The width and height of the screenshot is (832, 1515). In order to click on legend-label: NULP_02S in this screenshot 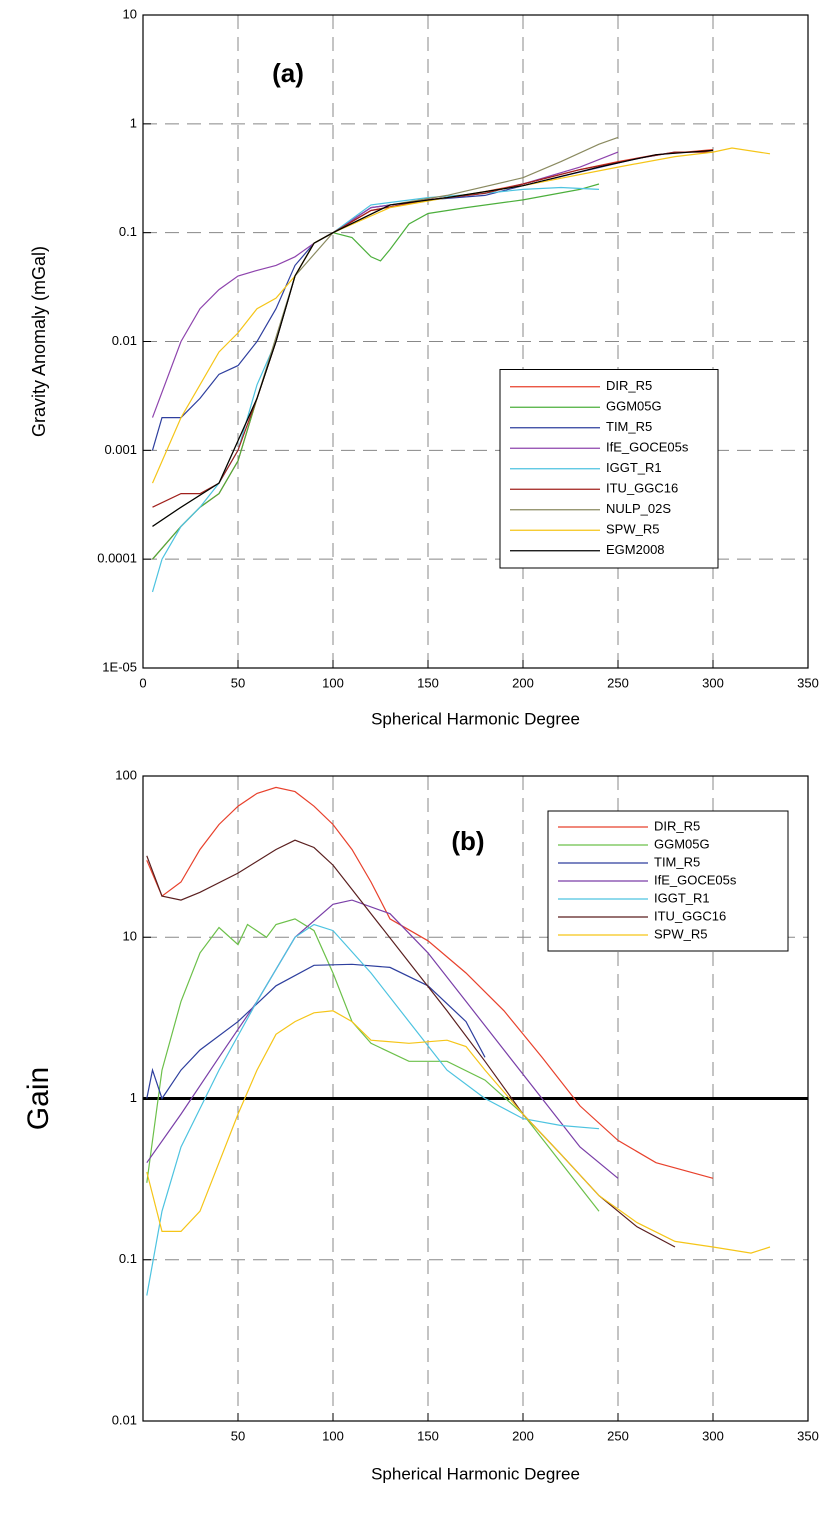, I will do `click(638, 508)`.